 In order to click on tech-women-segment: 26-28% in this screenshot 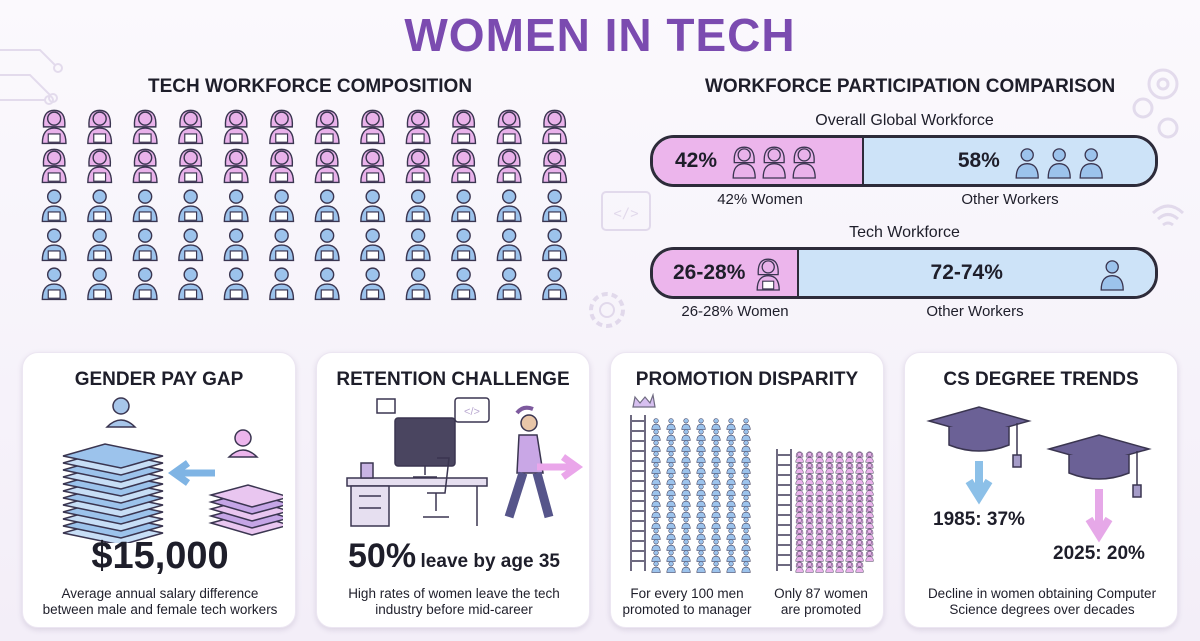, I will do `click(726, 273)`.